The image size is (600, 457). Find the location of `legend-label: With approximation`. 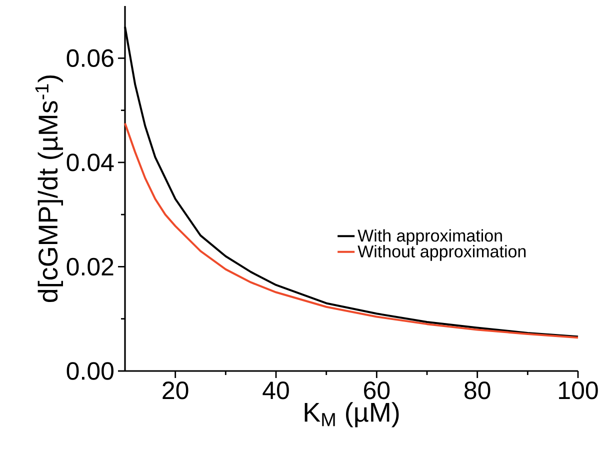

legend-label: With approximation is located at coordinates (430, 237).